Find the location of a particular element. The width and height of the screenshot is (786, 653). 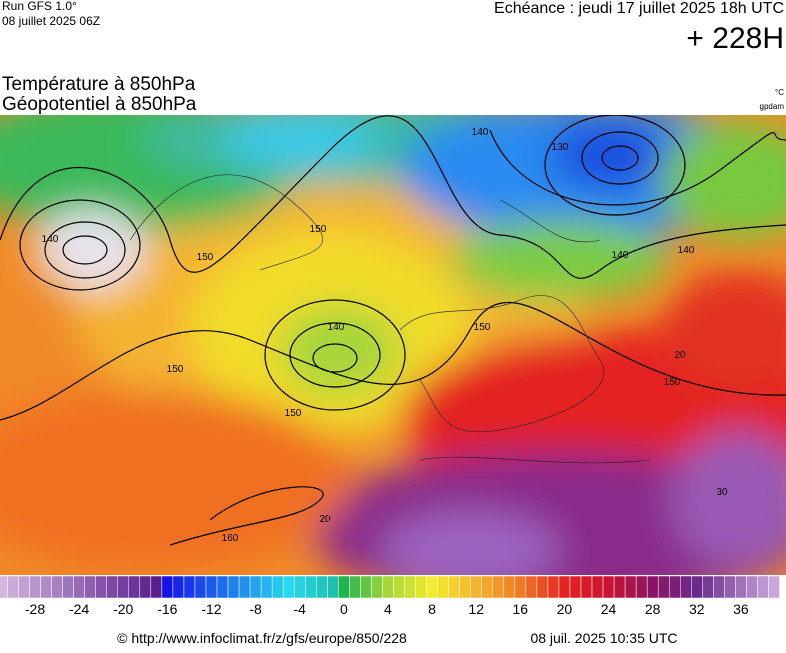

colorbar-label: -12 is located at coordinates (211, 609).